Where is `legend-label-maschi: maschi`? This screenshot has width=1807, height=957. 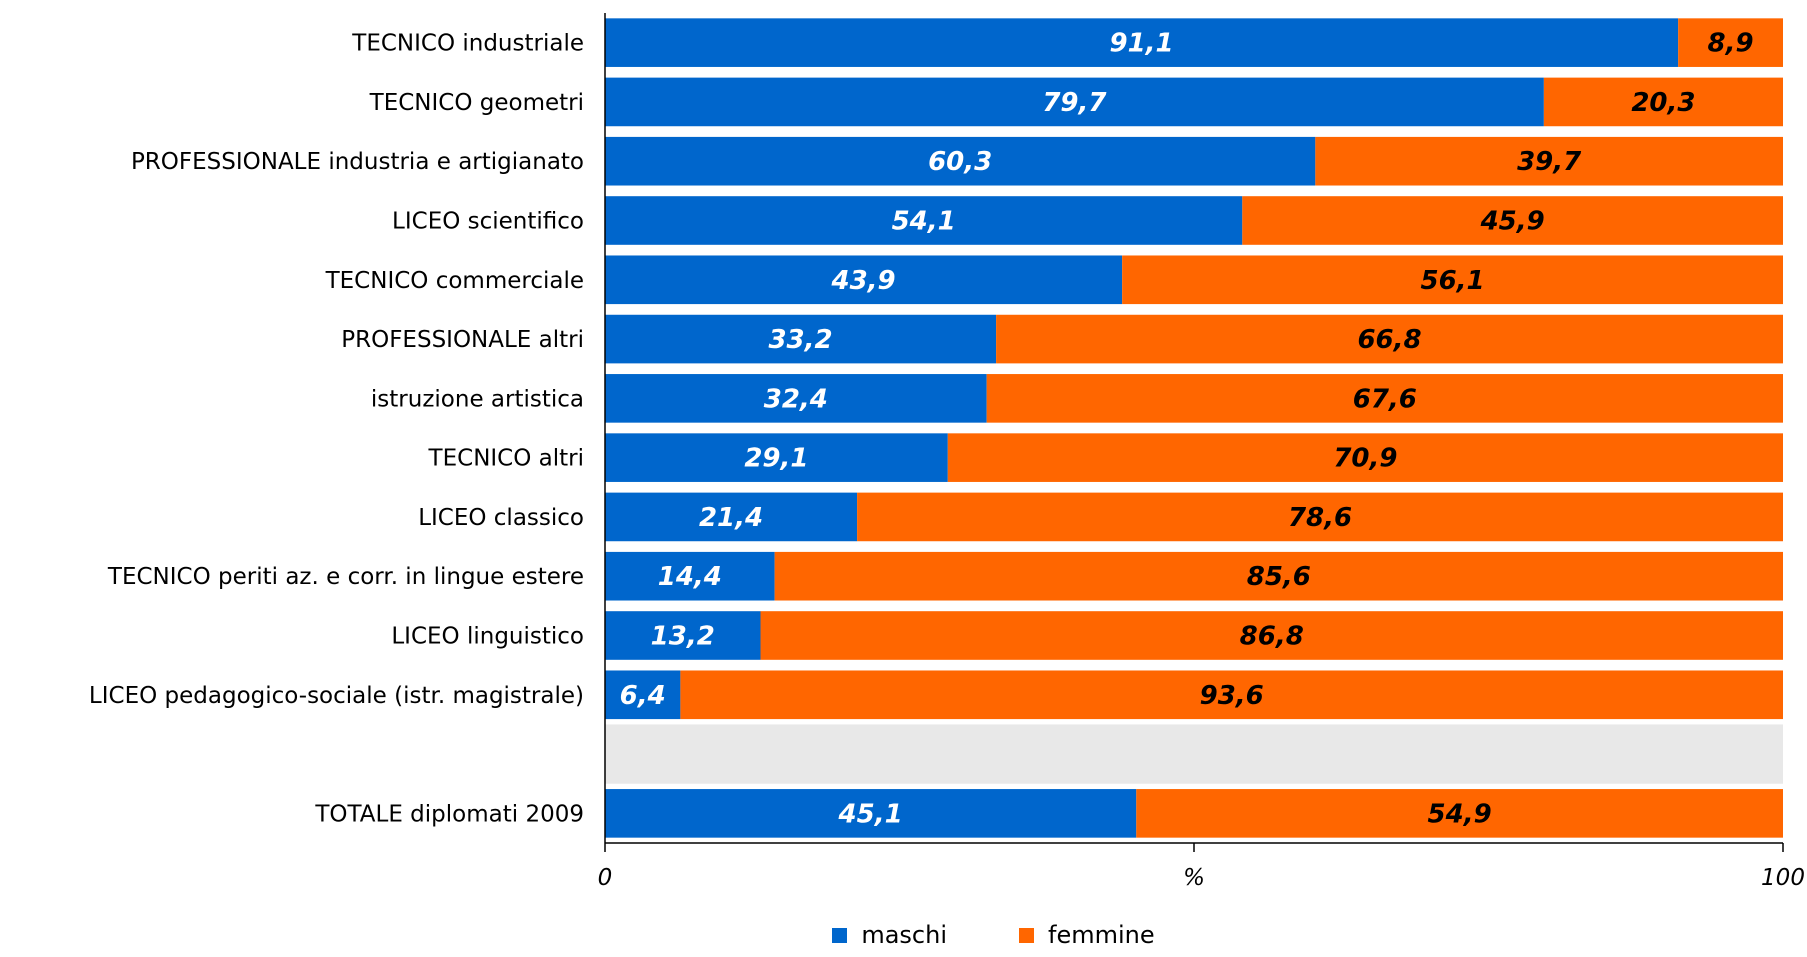 legend-label-maschi: maschi is located at coordinates (904, 935).